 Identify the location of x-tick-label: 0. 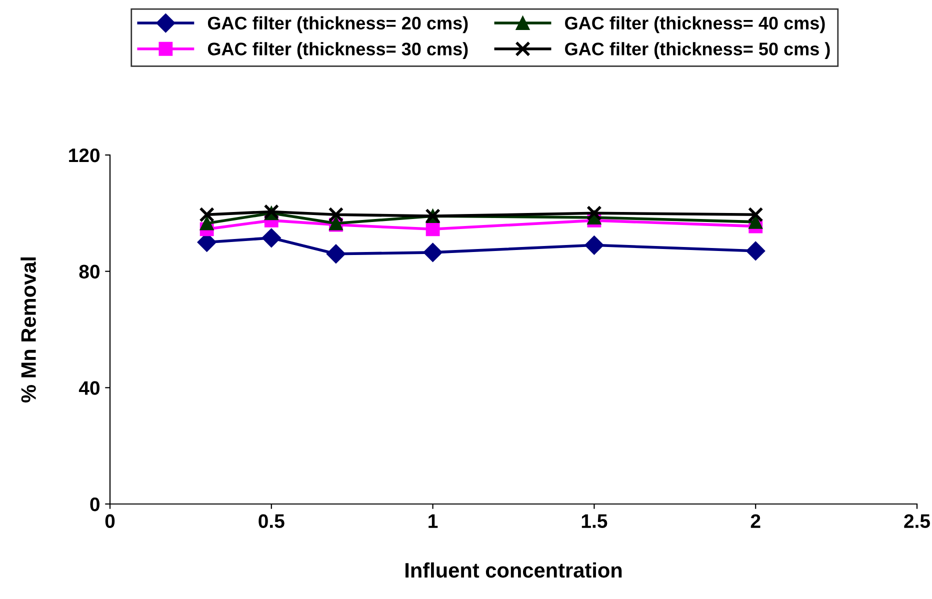
(110, 521).